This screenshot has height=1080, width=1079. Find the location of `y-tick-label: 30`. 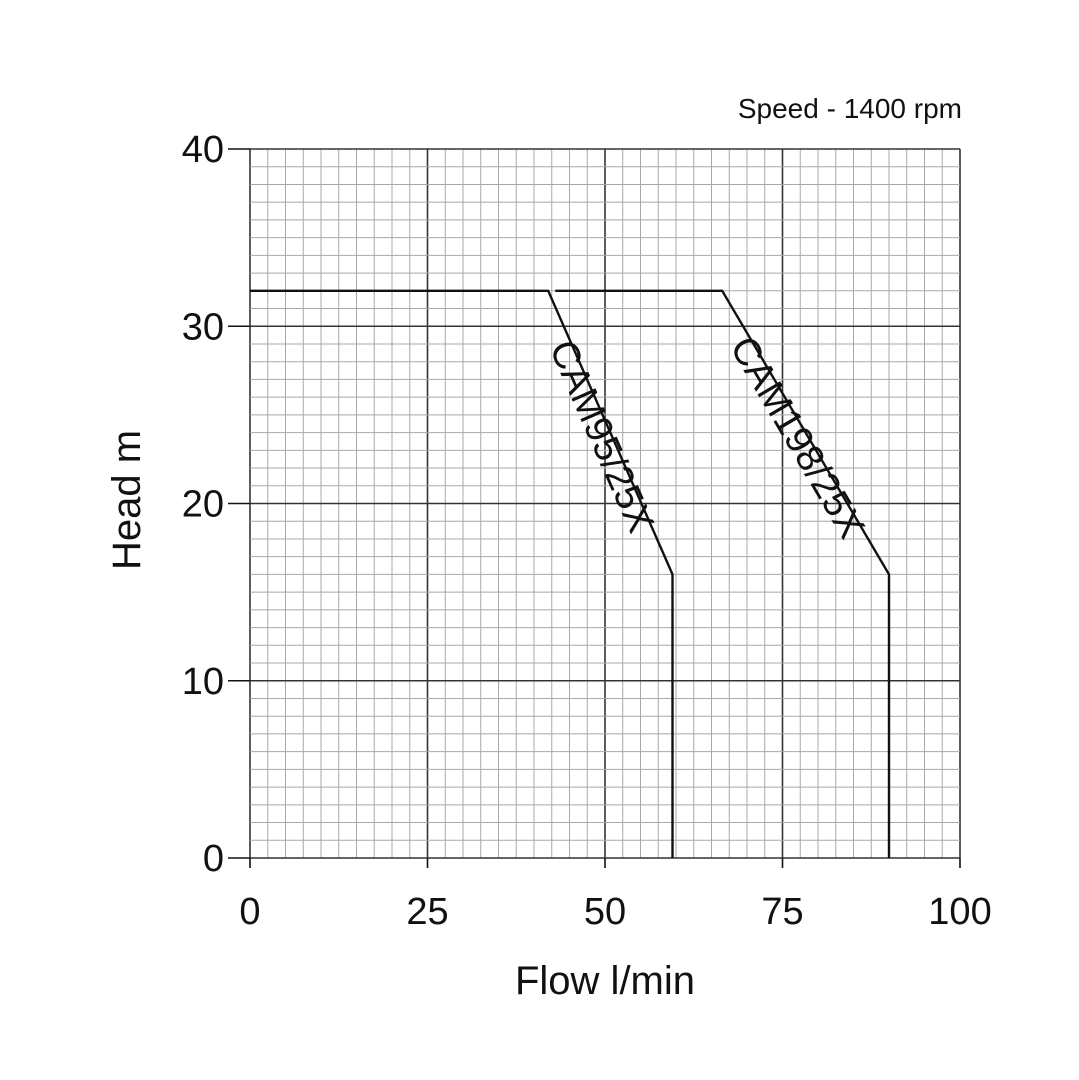

y-tick-label: 30 is located at coordinates (203, 327).